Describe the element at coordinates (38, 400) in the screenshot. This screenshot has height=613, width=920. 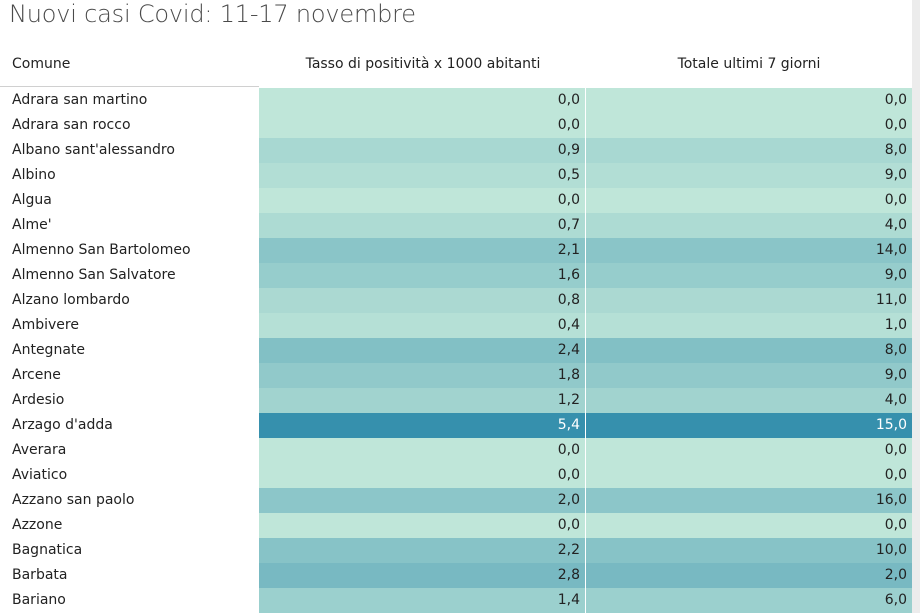
I see `cell-comune: Ardesio` at that location.